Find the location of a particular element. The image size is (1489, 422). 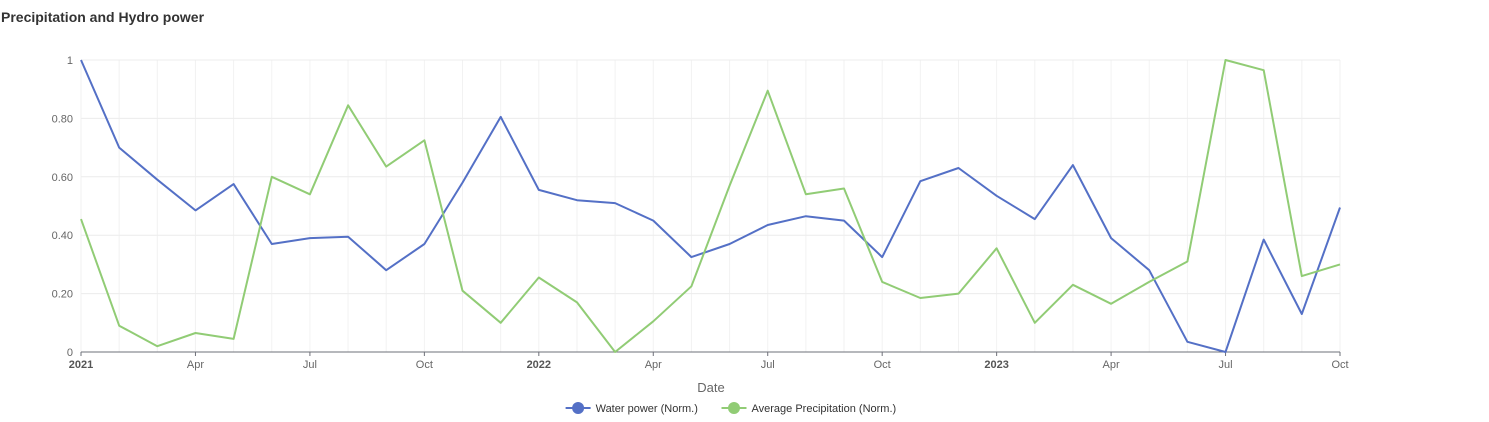

legend-item-average-precipitation: Average Precipitation (Norm.) is located at coordinates (809, 408).